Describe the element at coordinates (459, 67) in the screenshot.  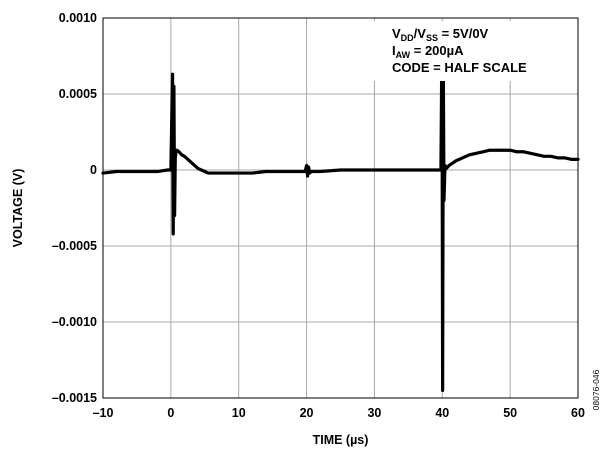
I see `annotation-code: CODE = HALF SCALE` at that location.